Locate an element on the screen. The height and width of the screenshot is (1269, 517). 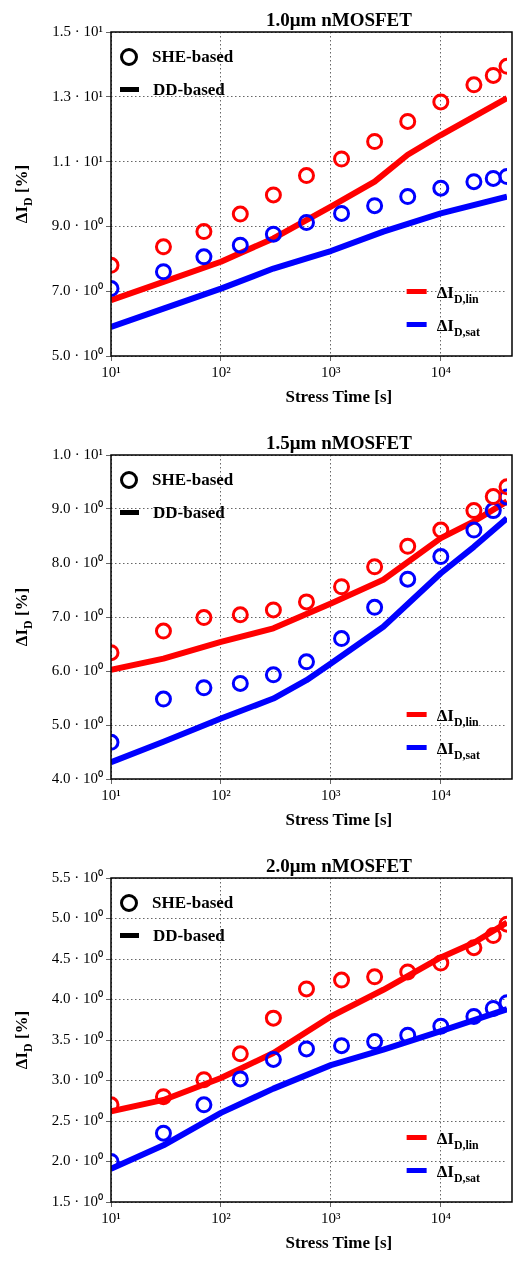
chart-title: 1.5μm nMOSFET is located at coordinates (339, 442).